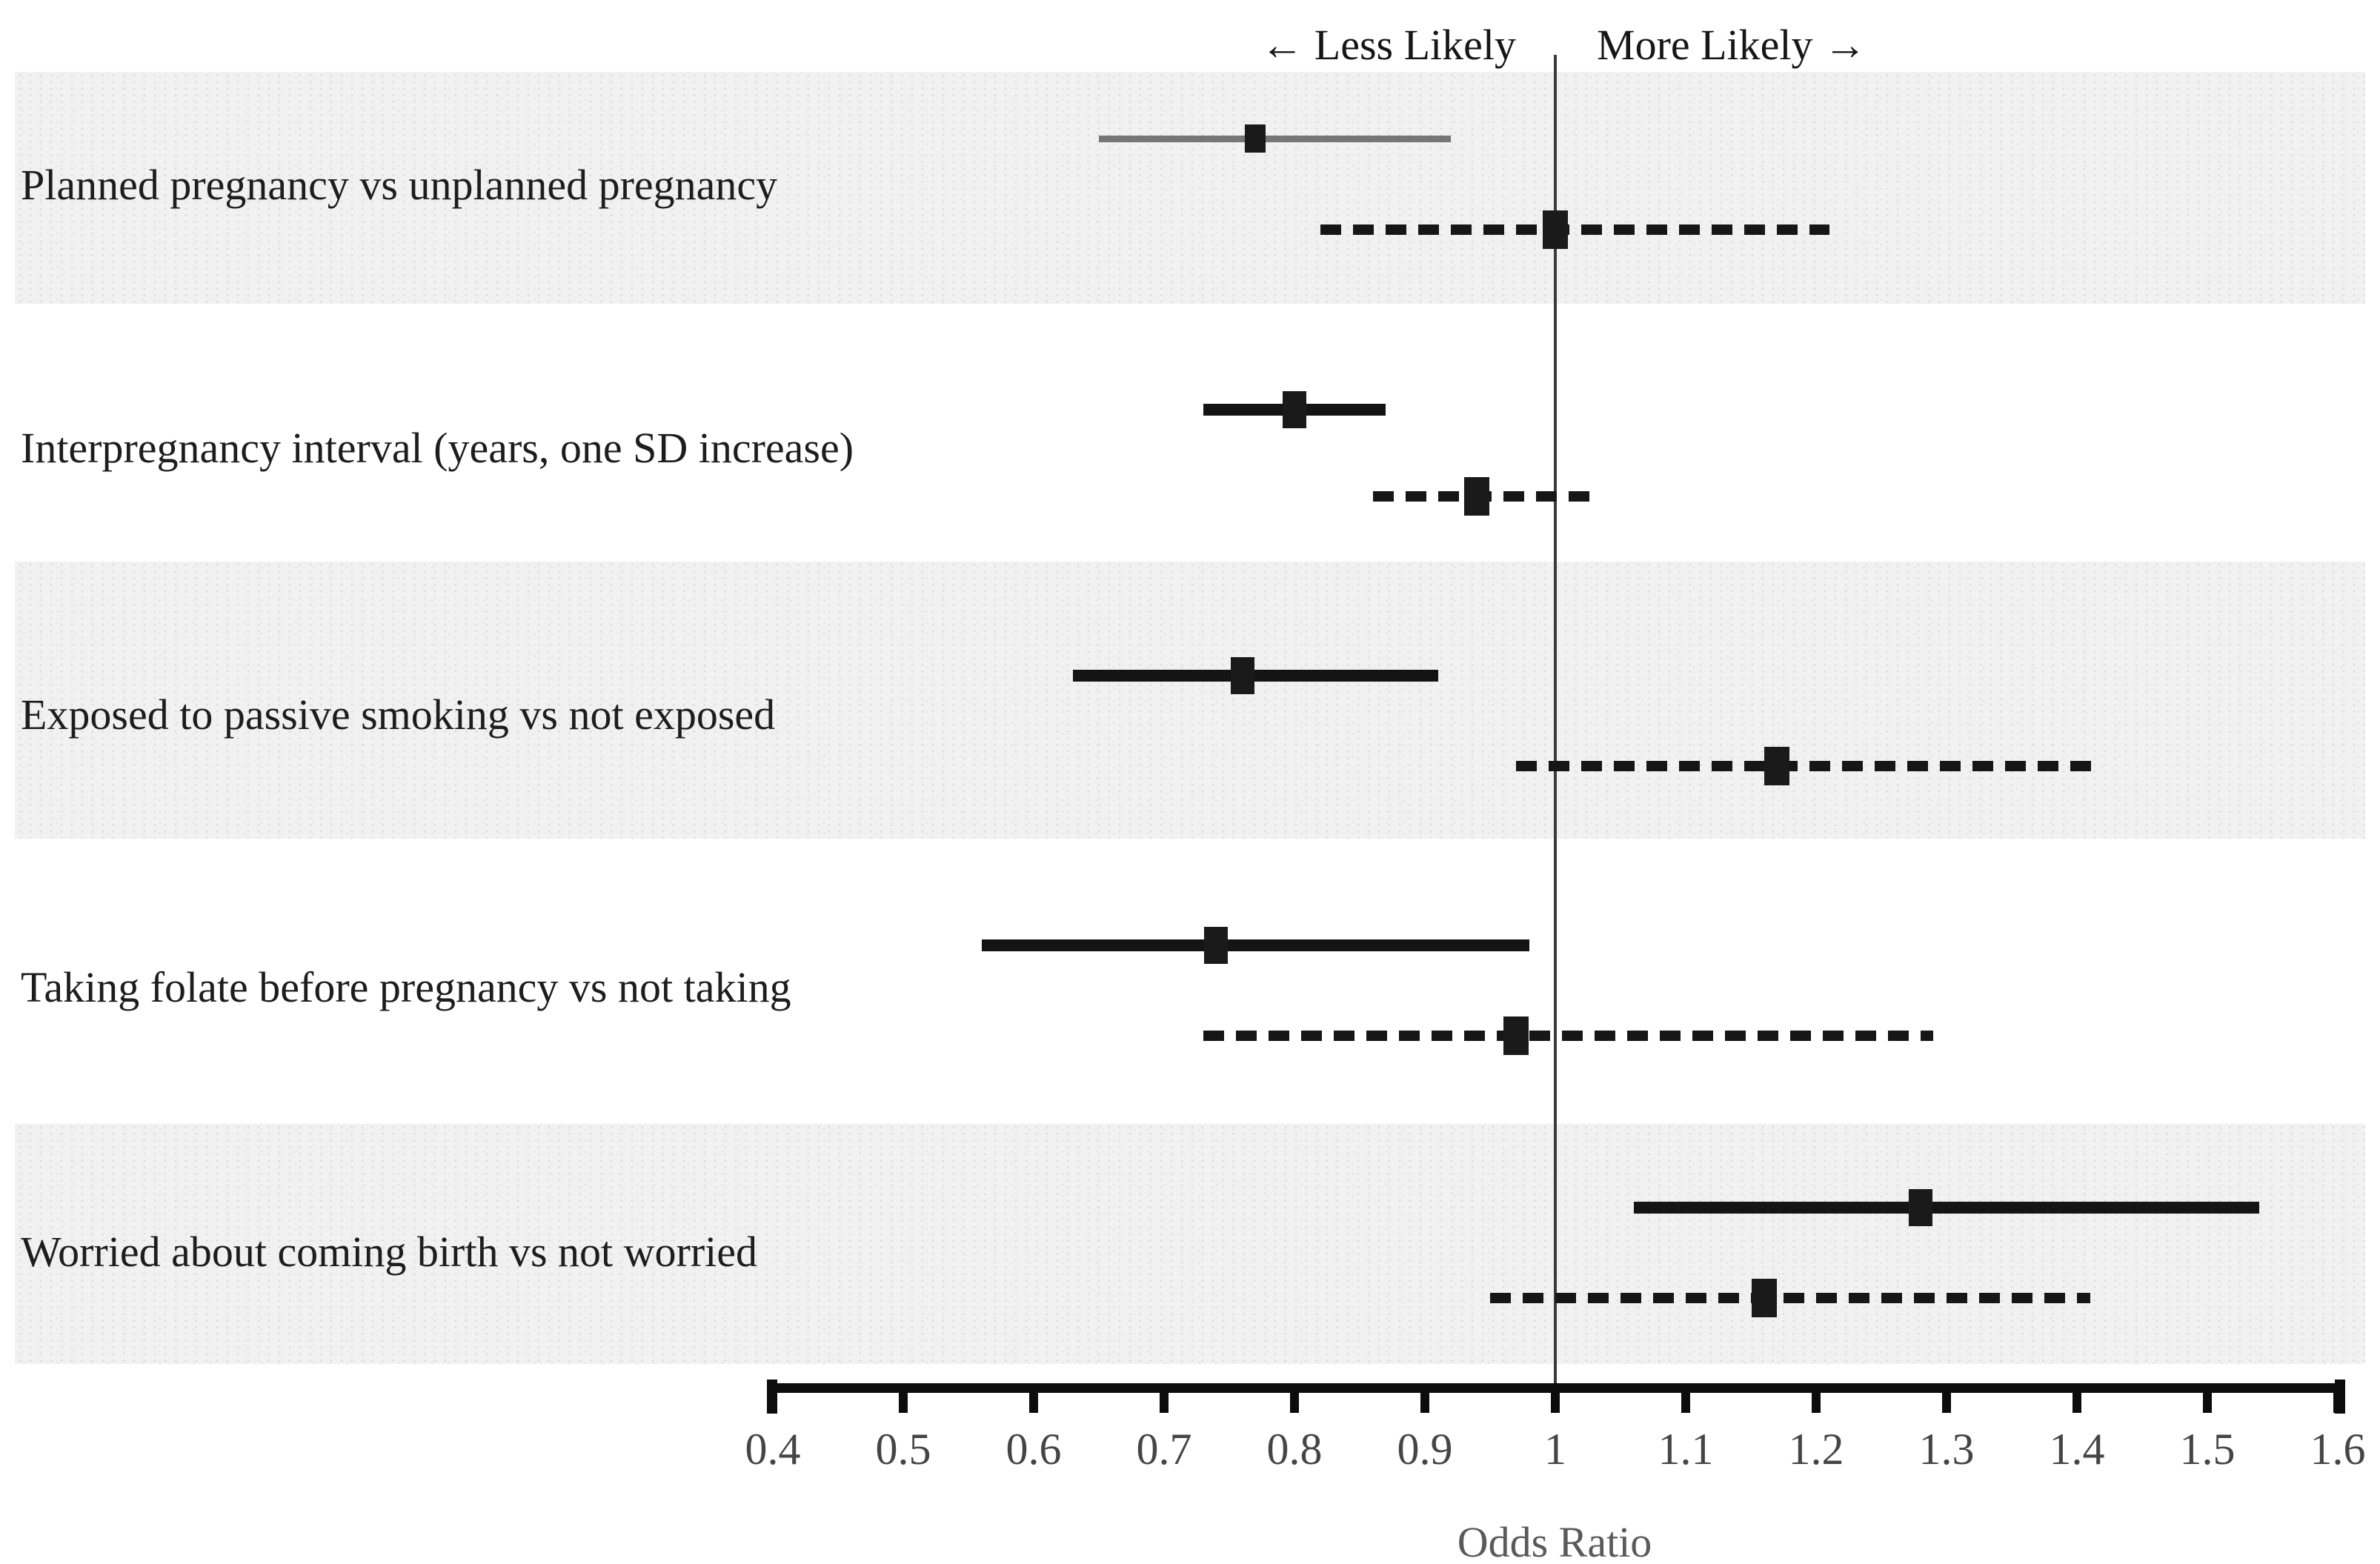 This screenshot has height=1564, width=2380. What do you see at coordinates (1732, 45) in the screenshot?
I see `more-likely-direction-label: More Likely →` at bounding box center [1732, 45].